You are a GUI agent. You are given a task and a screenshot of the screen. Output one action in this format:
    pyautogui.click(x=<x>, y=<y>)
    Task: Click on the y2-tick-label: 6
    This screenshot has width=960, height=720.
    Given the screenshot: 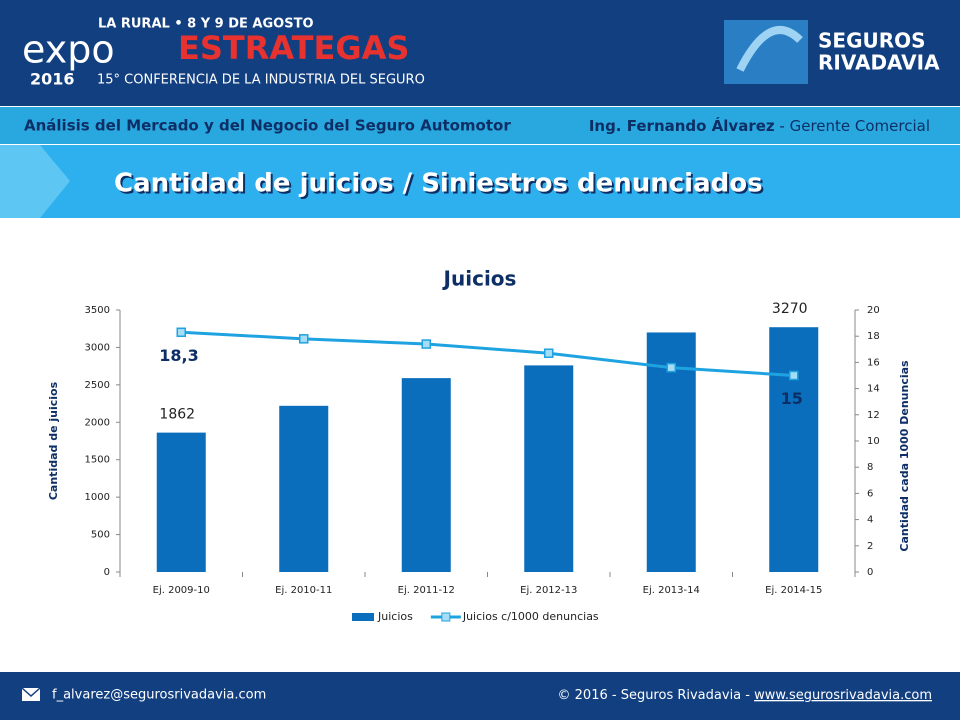 What is the action you would take?
    pyautogui.click(x=870, y=493)
    